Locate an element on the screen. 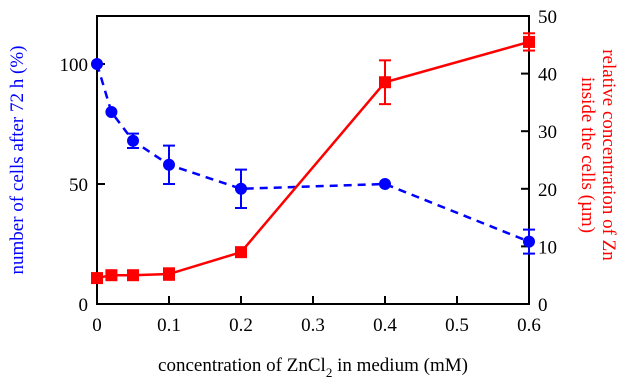 The image size is (632, 381). y-axis-right-label-line-2: inside the cells (µm) is located at coordinates (587, 155).